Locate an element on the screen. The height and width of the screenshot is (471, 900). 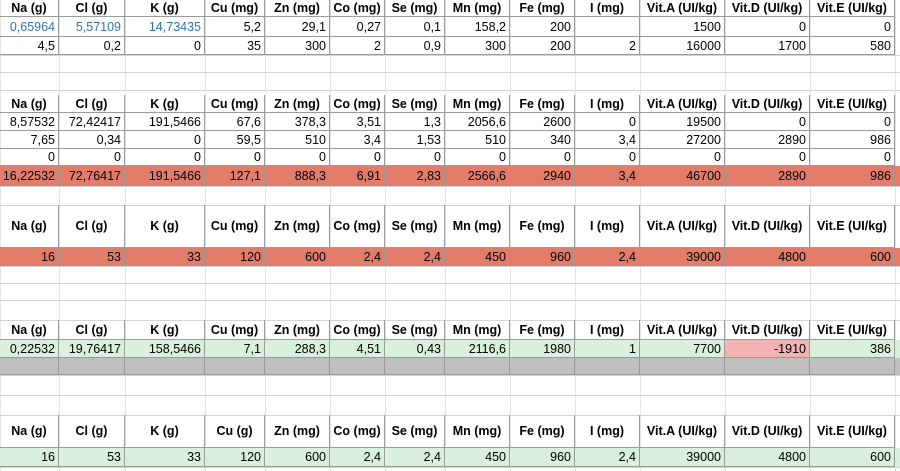
data-cell: 580 is located at coordinates (852, 46).